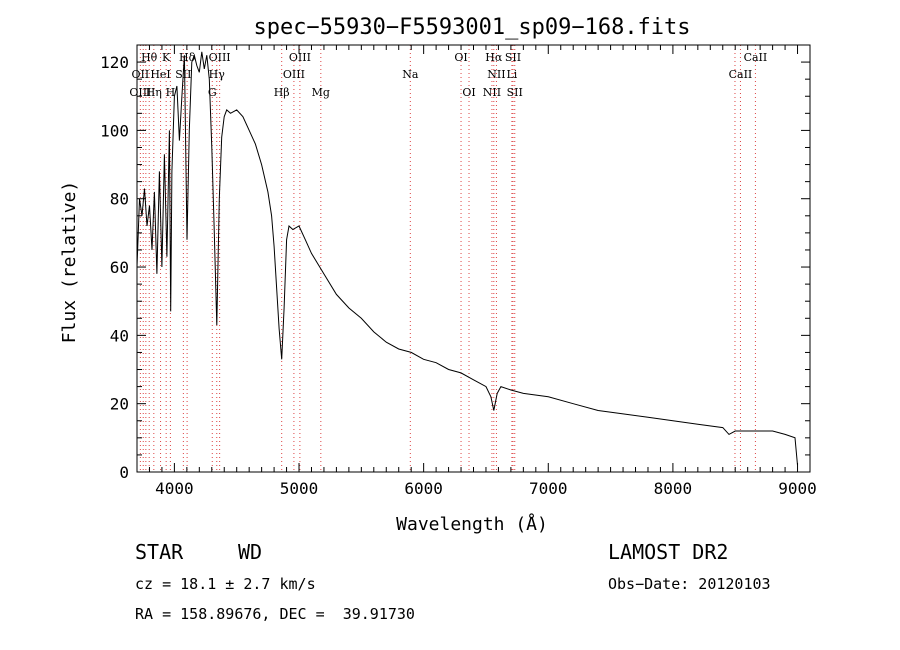  I want to click on spectral-line-label: Hα, so click(494, 57).